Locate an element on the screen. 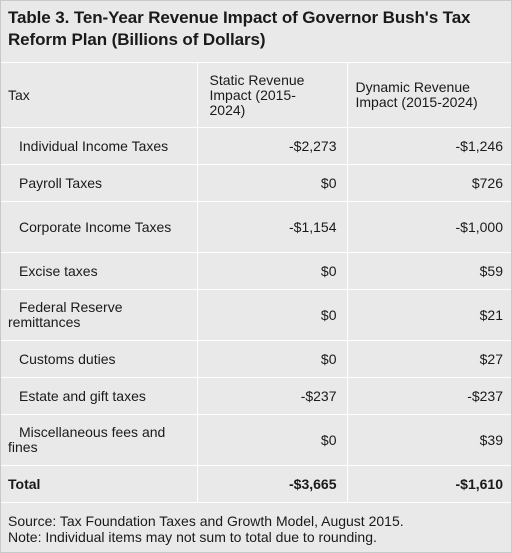  table-row: Estate and gift taxes -$237 -$237 is located at coordinates (256, 396).